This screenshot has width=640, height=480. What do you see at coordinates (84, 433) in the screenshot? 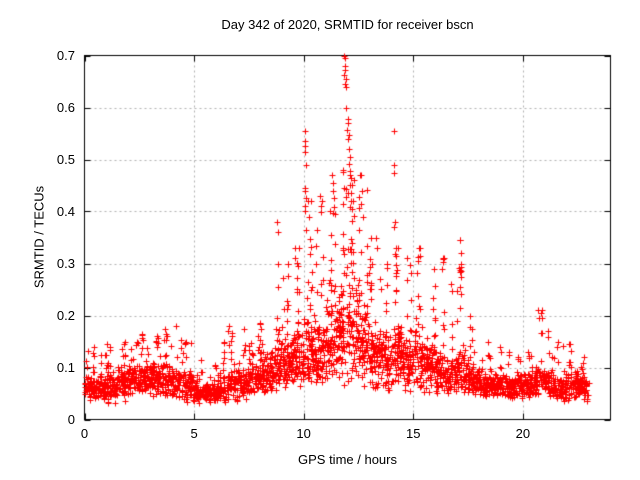
I see `x-tick-label: 0` at bounding box center [84, 433].